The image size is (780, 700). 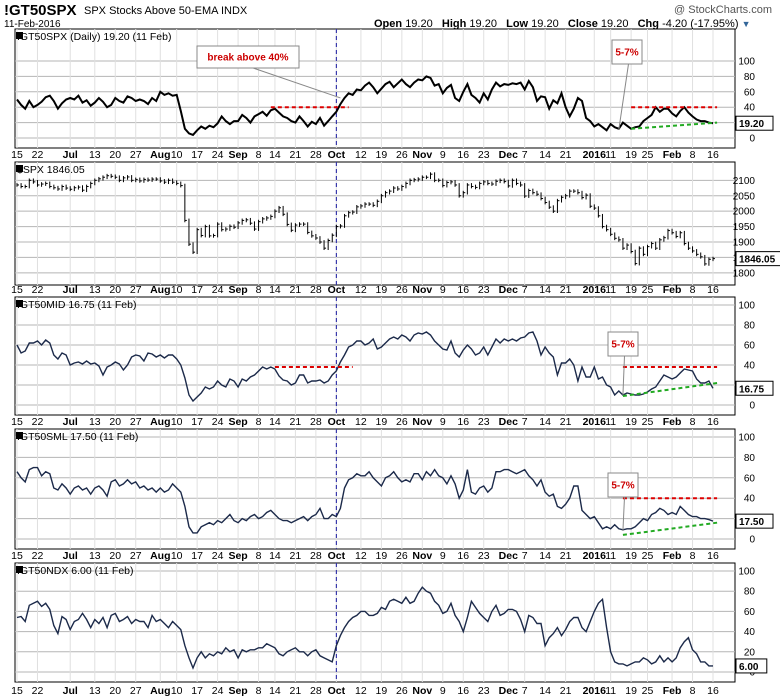 What do you see at coordinates (422, 155) in the screenshot?
I see `x-tick-label: Nov` at bounding box center [422, 155].